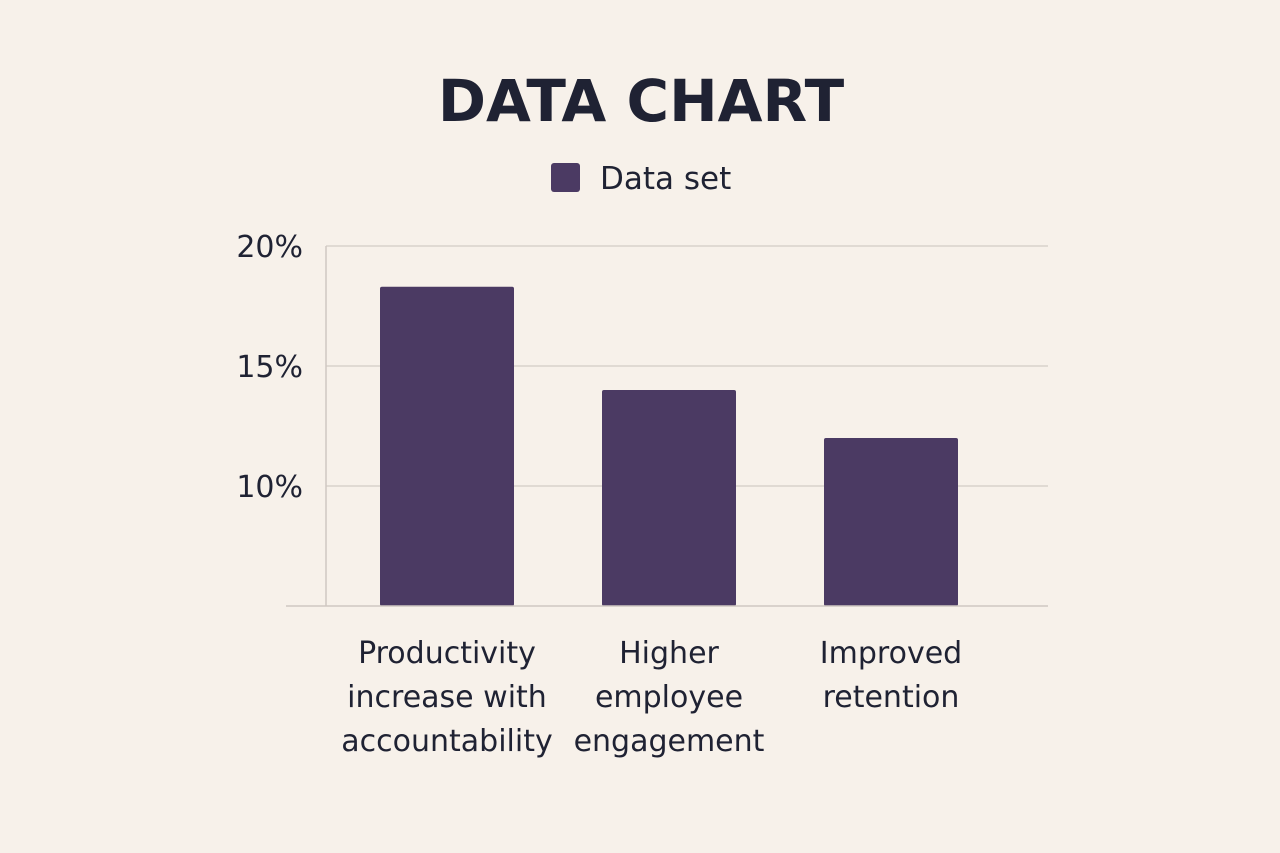  Describe the element at coordinates (891, 675) in the screenshot. I see `x-category-label: Improved retention` at that location.